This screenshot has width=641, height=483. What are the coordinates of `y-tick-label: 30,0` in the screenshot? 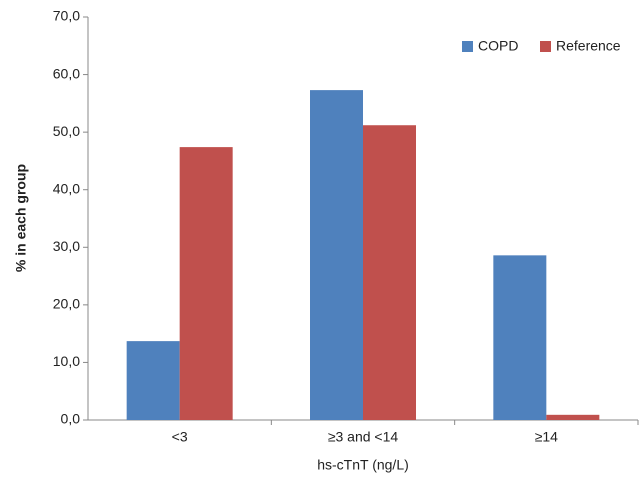 It's located at (66, 246).